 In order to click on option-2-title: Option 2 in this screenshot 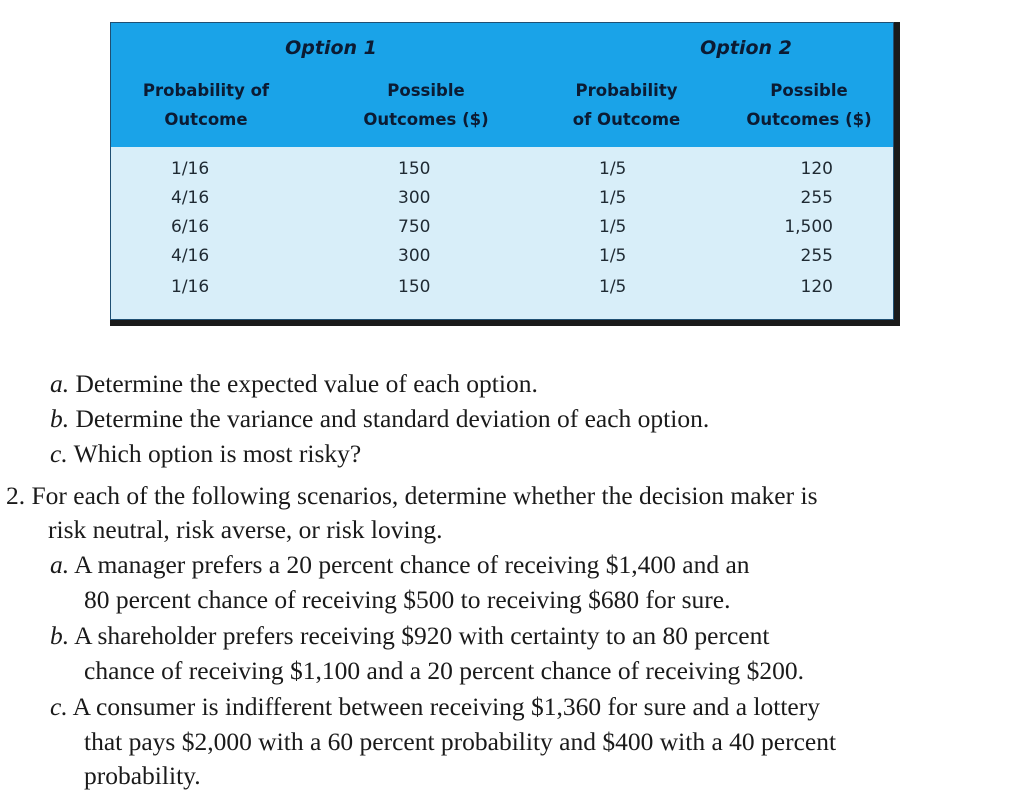, I will do `click(746, 48)`.